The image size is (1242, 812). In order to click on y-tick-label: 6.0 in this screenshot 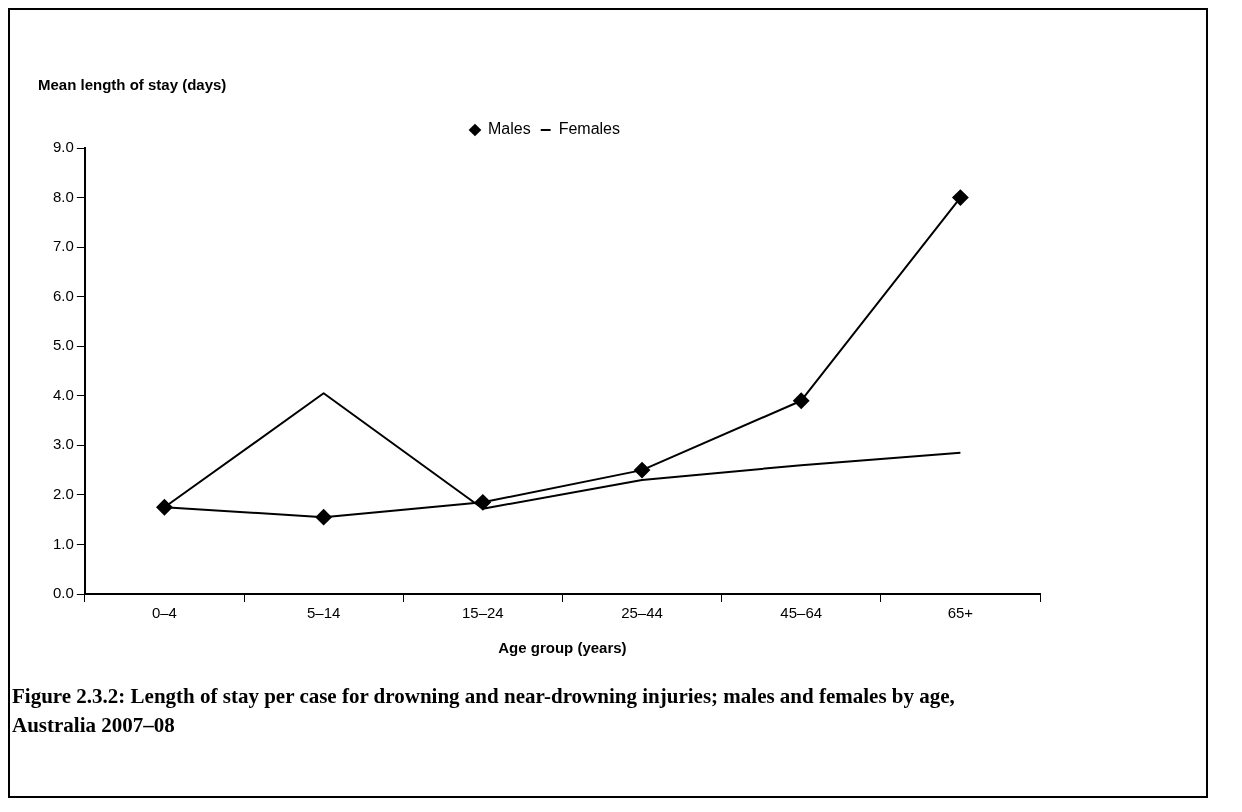, I will do `click(63, 295)`.